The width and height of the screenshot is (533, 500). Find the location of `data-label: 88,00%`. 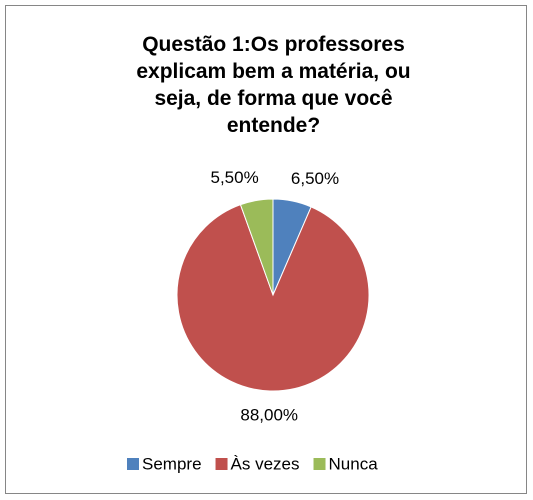

data-label: 88,00% is located at coordinates (269, 414).